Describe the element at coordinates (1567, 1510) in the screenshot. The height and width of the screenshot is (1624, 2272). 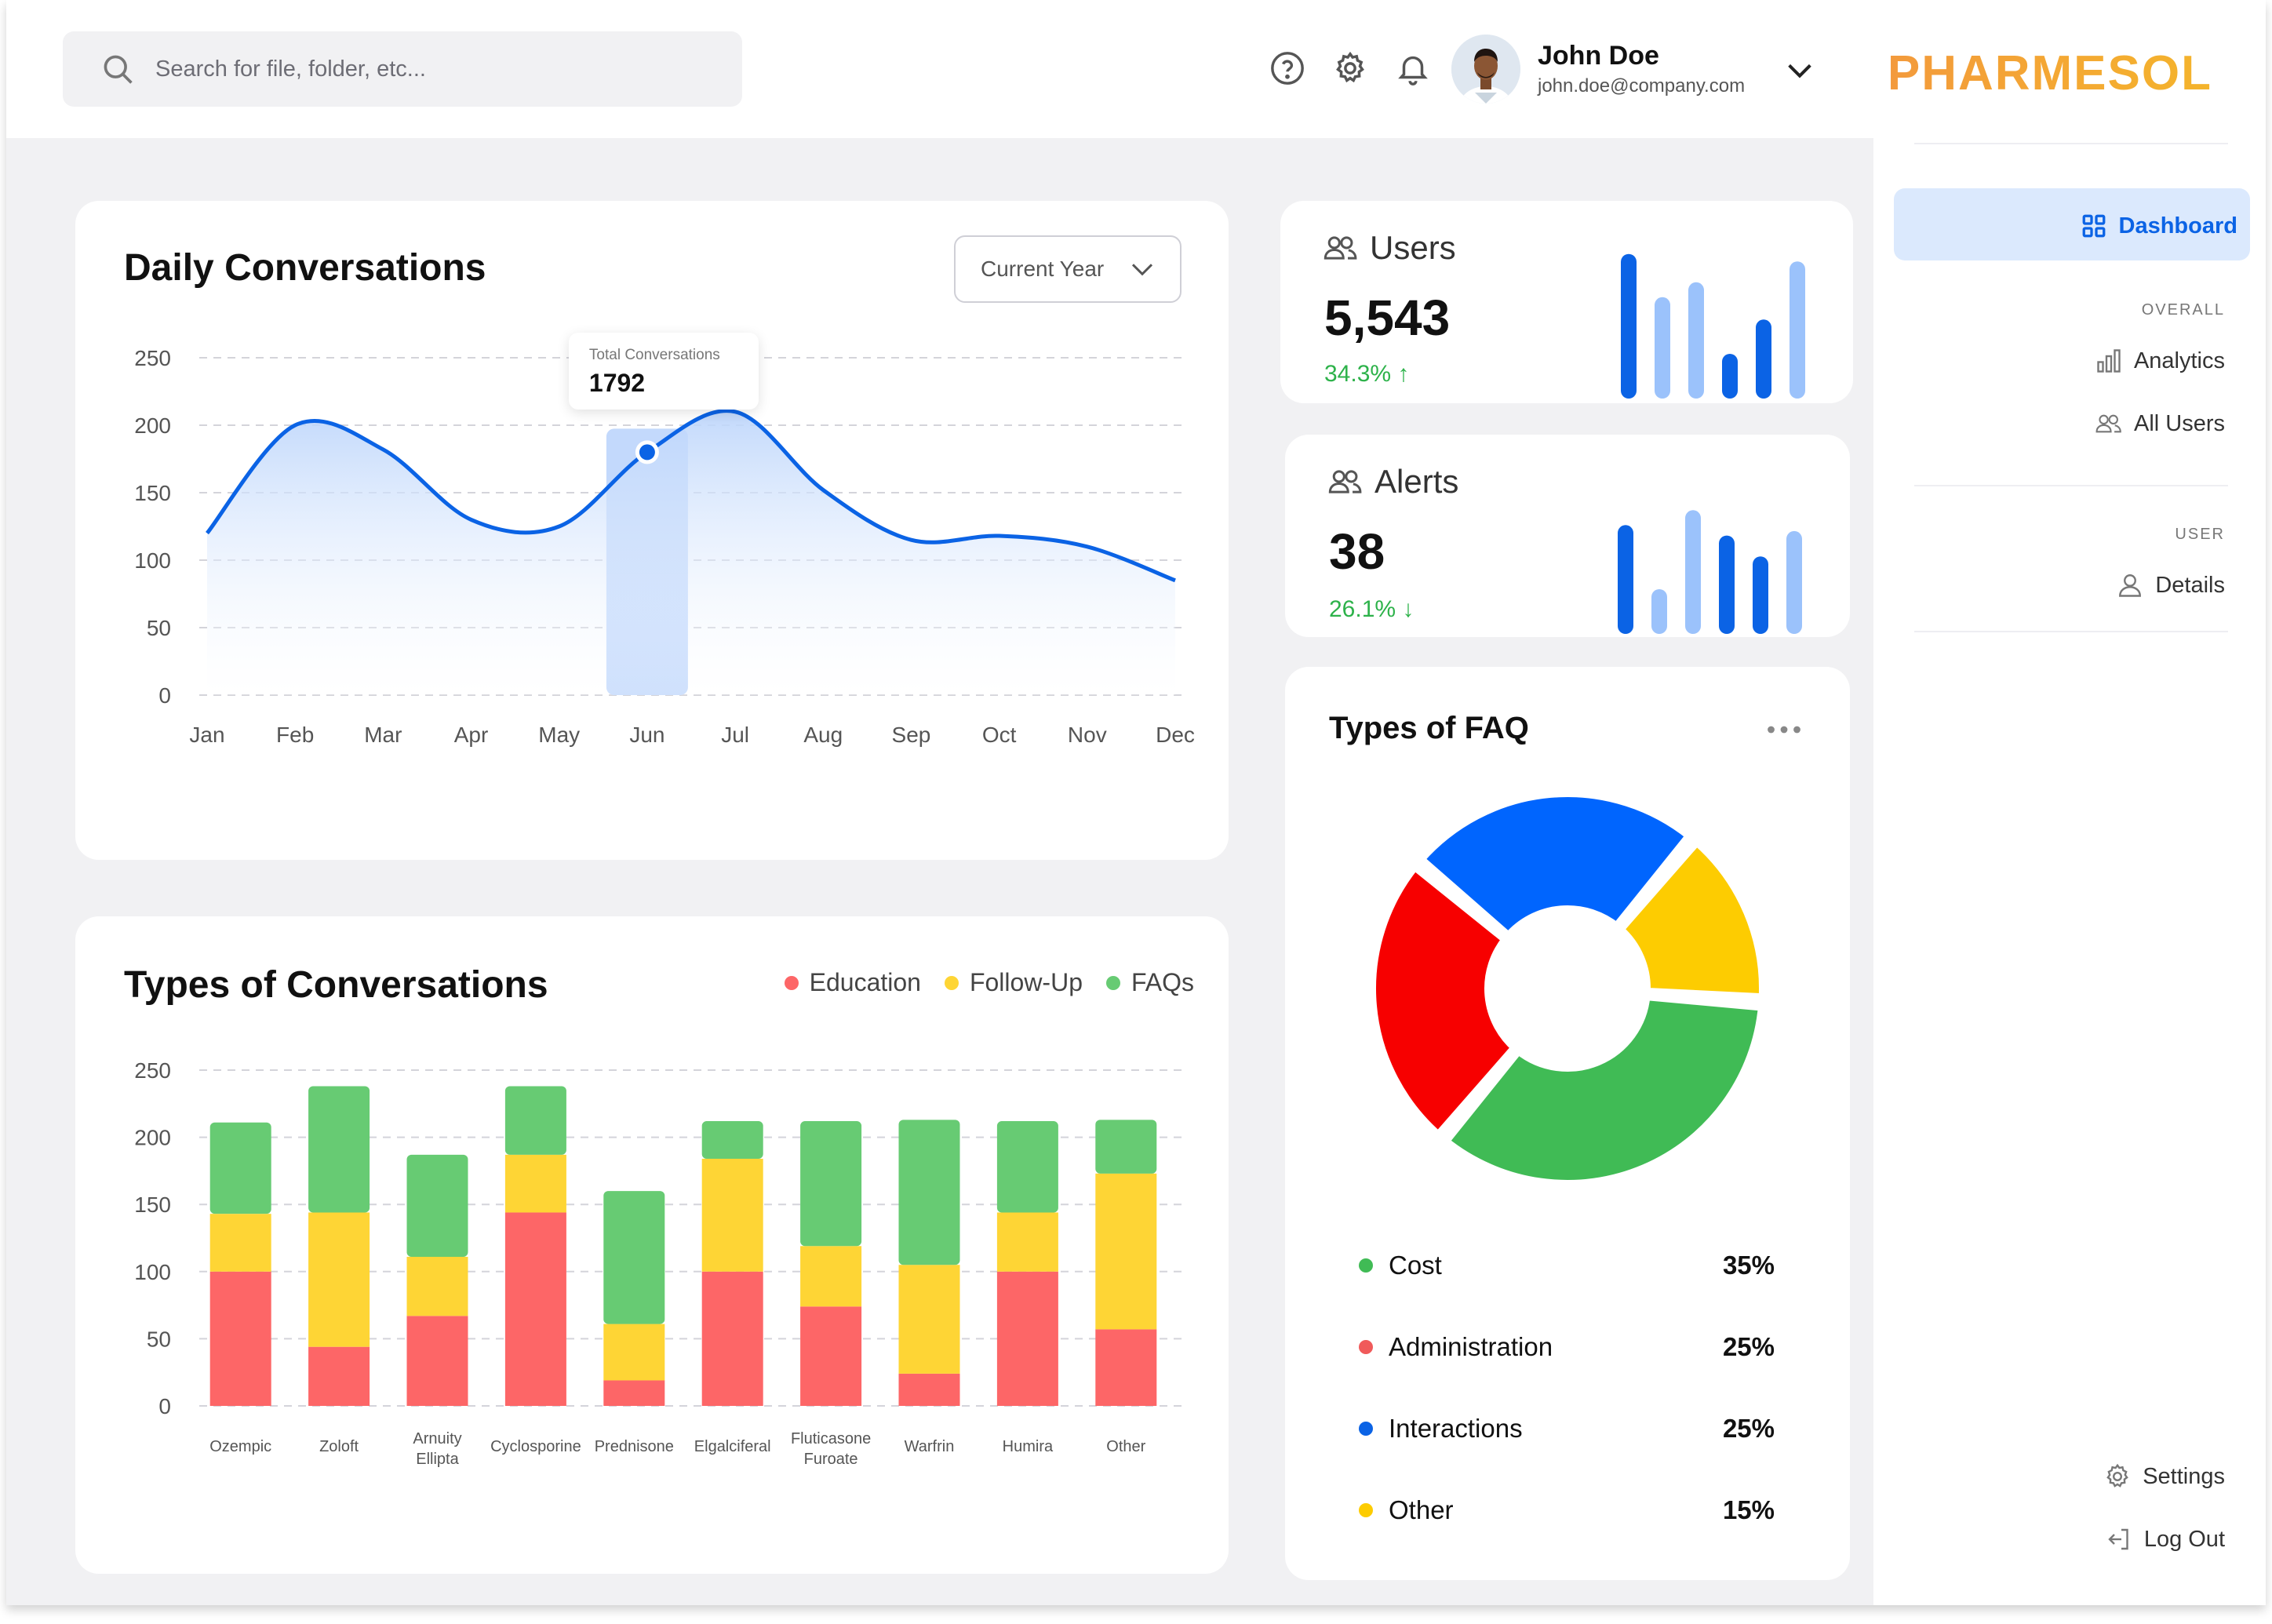
I see `faq-legend-row: Other 15%` at that location.